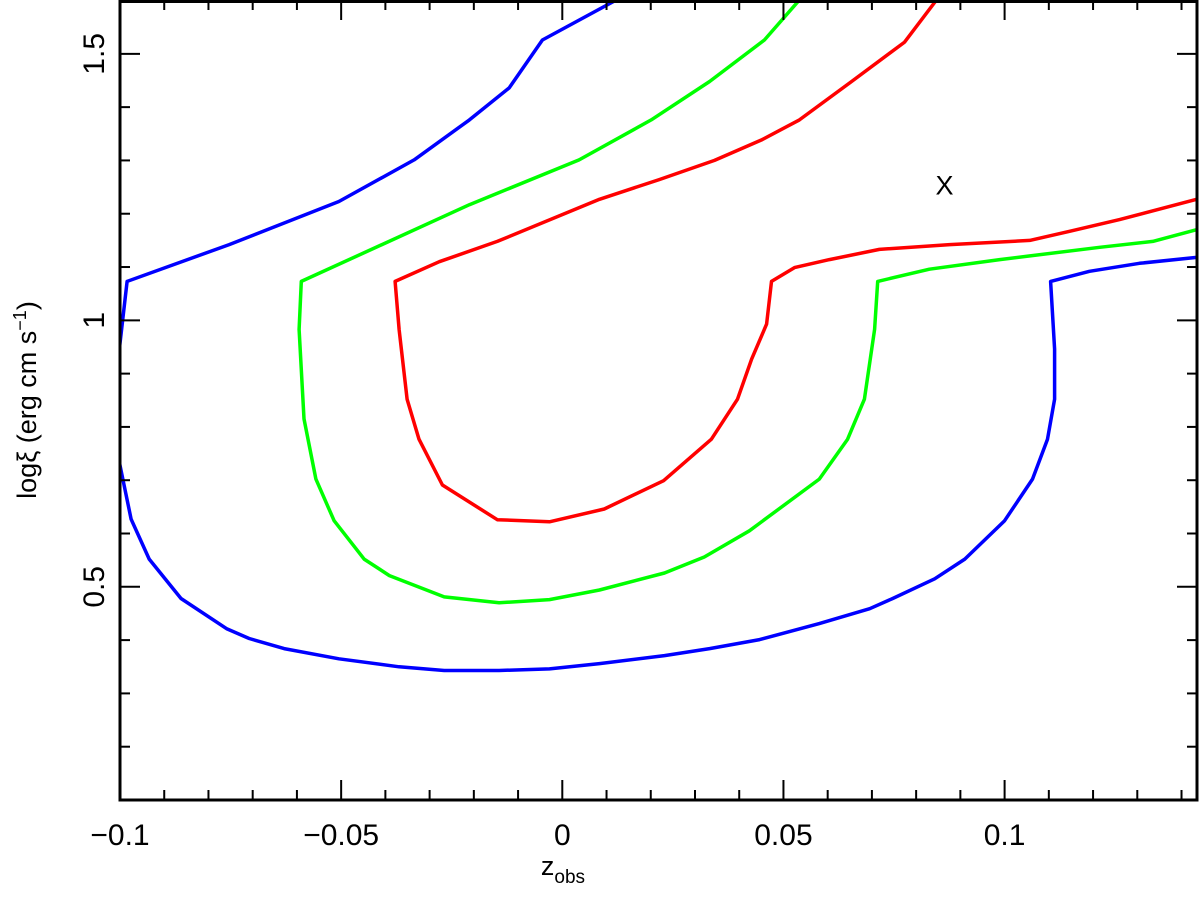  What do you see at coordinates (27, 415) in the screenshot?
I see `y-title-main: logξ (erg cm s` at bounding box center [27, 415].